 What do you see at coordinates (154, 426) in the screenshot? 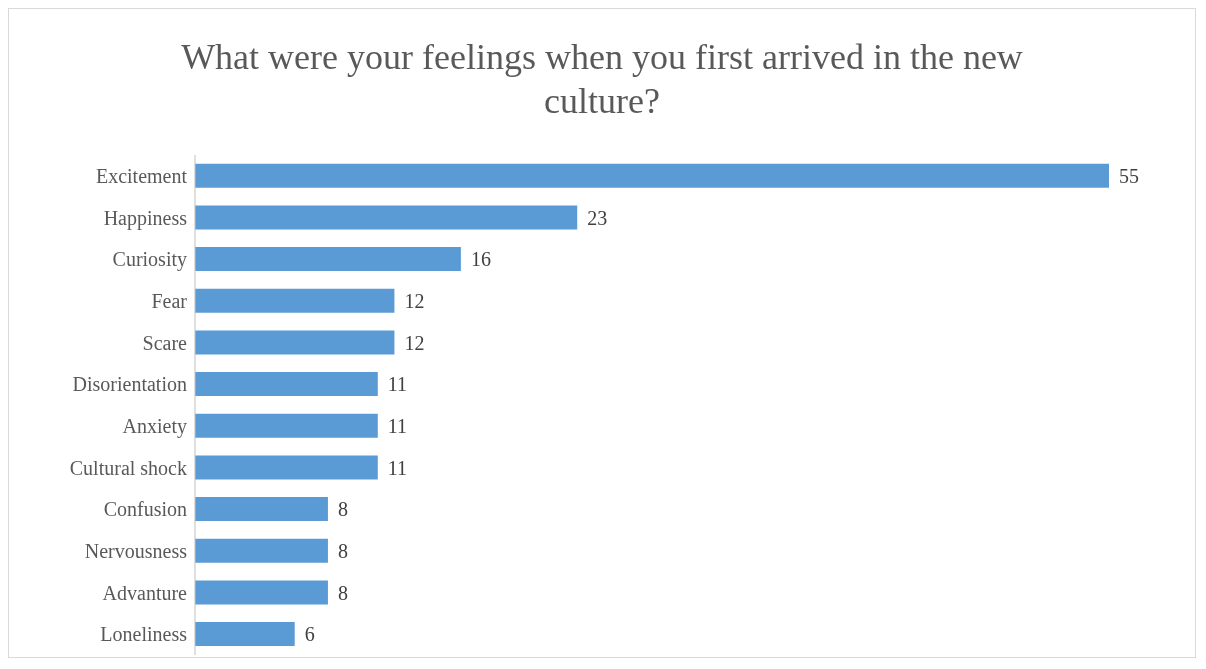
I see `y-tick-label: Anxiety` at bounding box center [154, 426].